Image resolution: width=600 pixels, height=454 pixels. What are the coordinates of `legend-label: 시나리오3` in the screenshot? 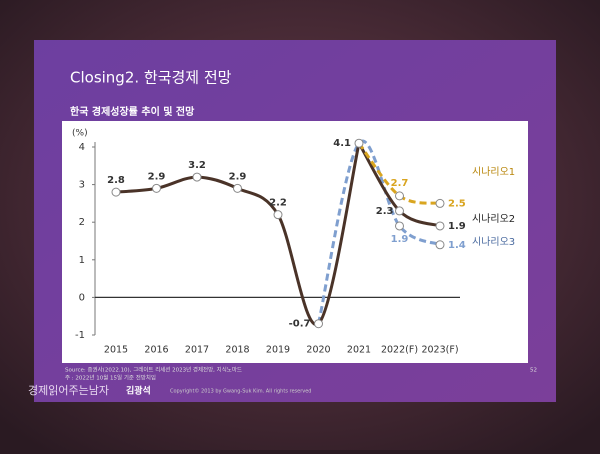 It's located at (493, 242).